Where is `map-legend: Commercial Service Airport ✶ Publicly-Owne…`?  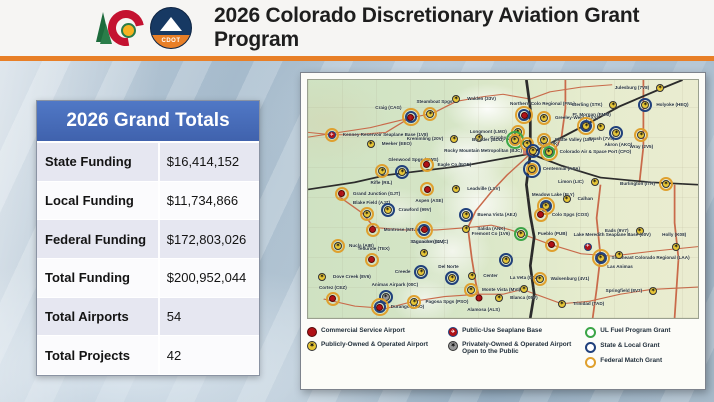
map-legend: Commercial Service Airport ✶ Publicly-Owne… is located at coordinates (503, 352).